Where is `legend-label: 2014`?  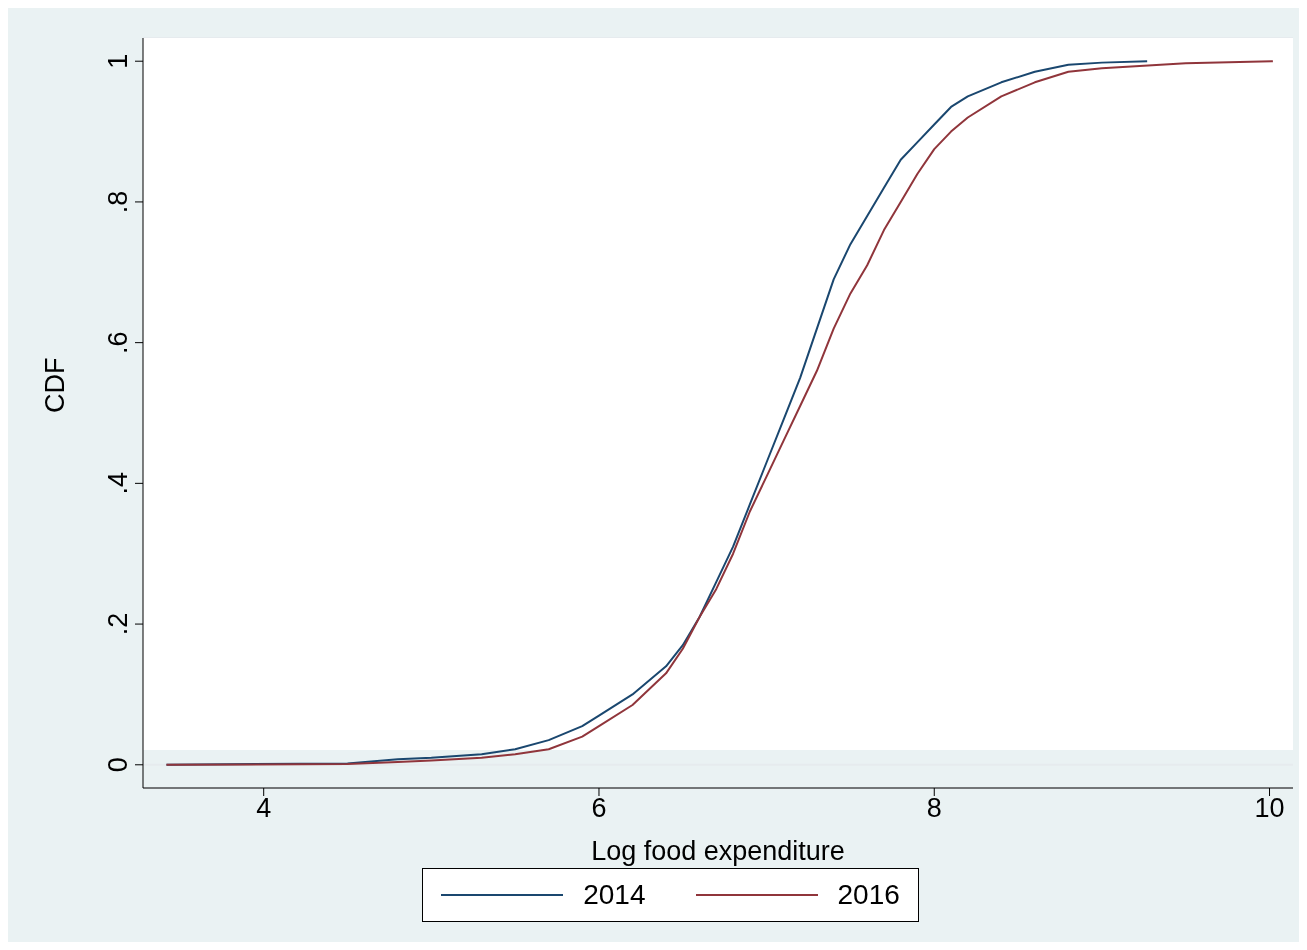 legend-label: 2014 is located at coordinates (614, 895).